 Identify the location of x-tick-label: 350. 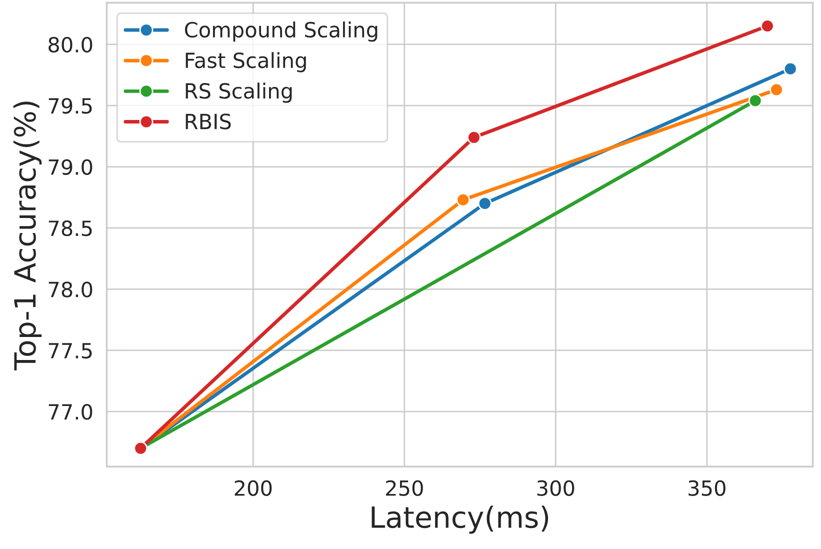
(707, 488).